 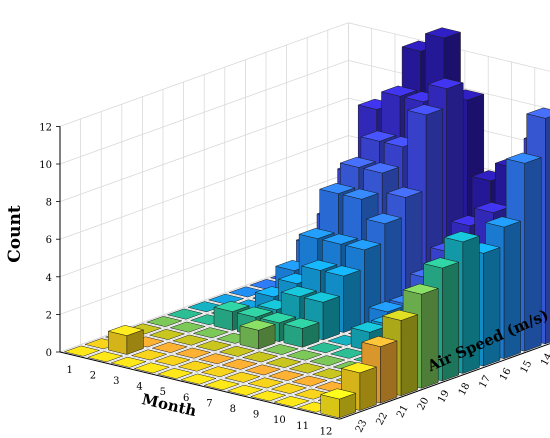 What do you see at coordinates (382, 419) in the screenshot?
I see `z-tick-label: 22` at bounding box center [382, 419].